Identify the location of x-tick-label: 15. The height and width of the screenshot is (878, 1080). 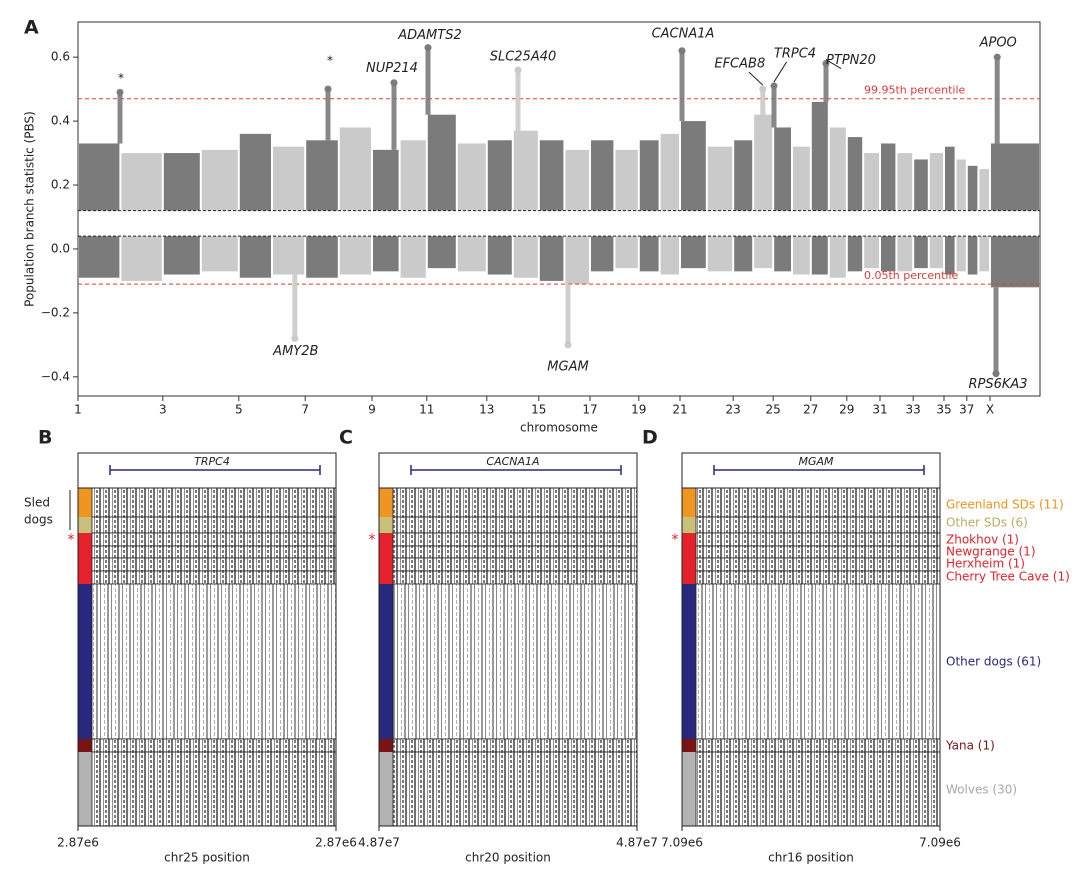
(538, 410).